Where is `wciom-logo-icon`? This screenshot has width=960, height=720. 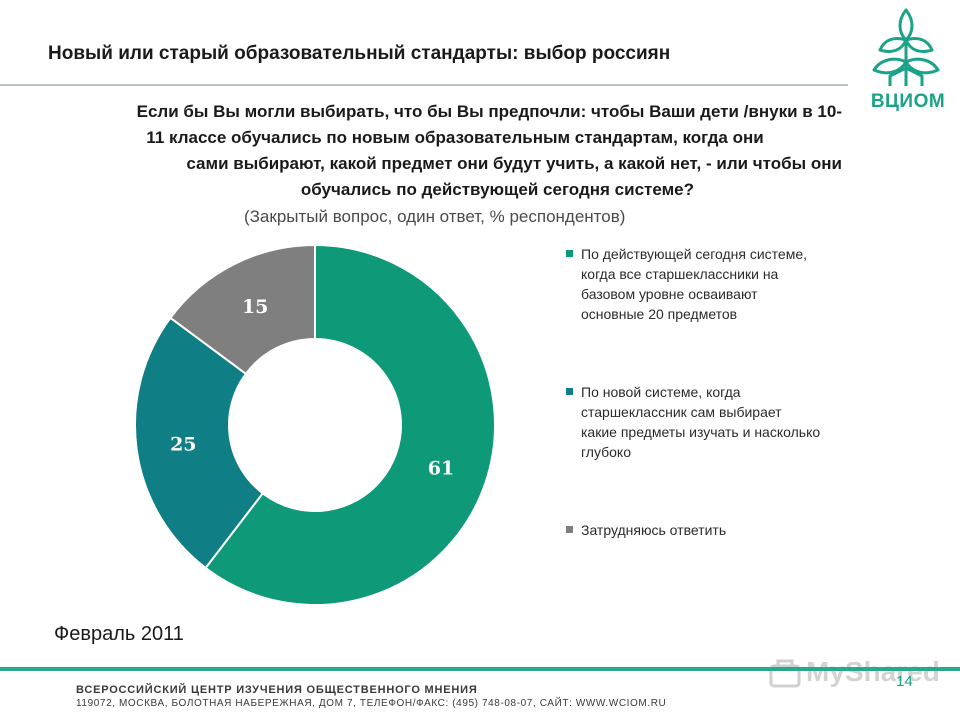 wciom-logo-icon is located at coordinates (906, 47).